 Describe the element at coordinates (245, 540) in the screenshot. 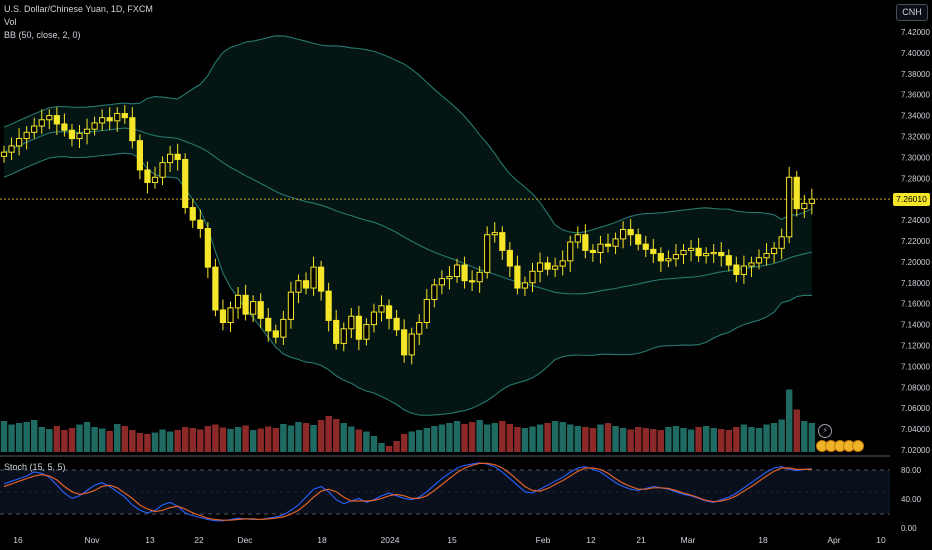

I see `time-tick-label: Dec` at that location.